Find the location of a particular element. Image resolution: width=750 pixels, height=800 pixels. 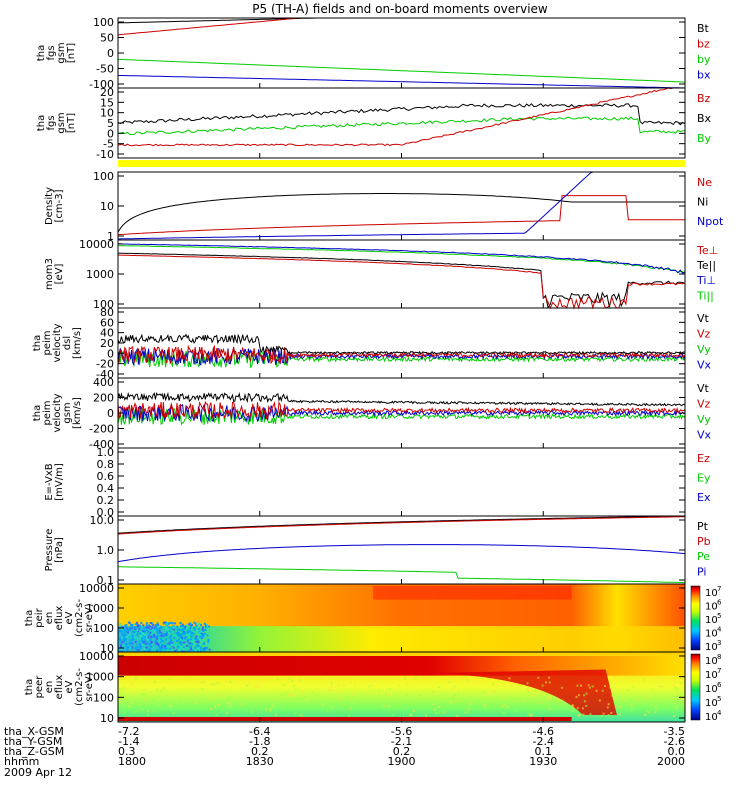

ylabel-line: dsl is located at coordinates (67, 343).